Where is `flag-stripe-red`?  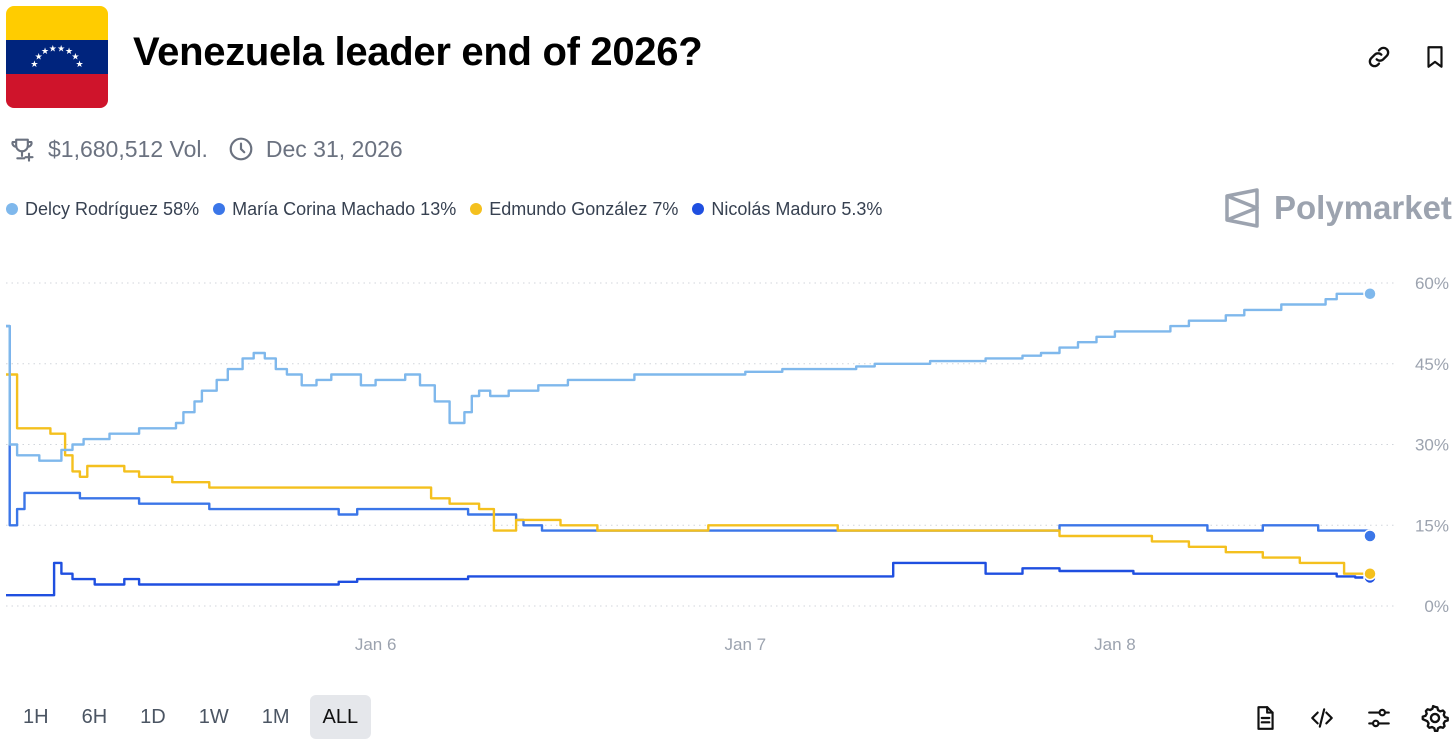 flag-stripe-red is located at coordinates (57, 91).